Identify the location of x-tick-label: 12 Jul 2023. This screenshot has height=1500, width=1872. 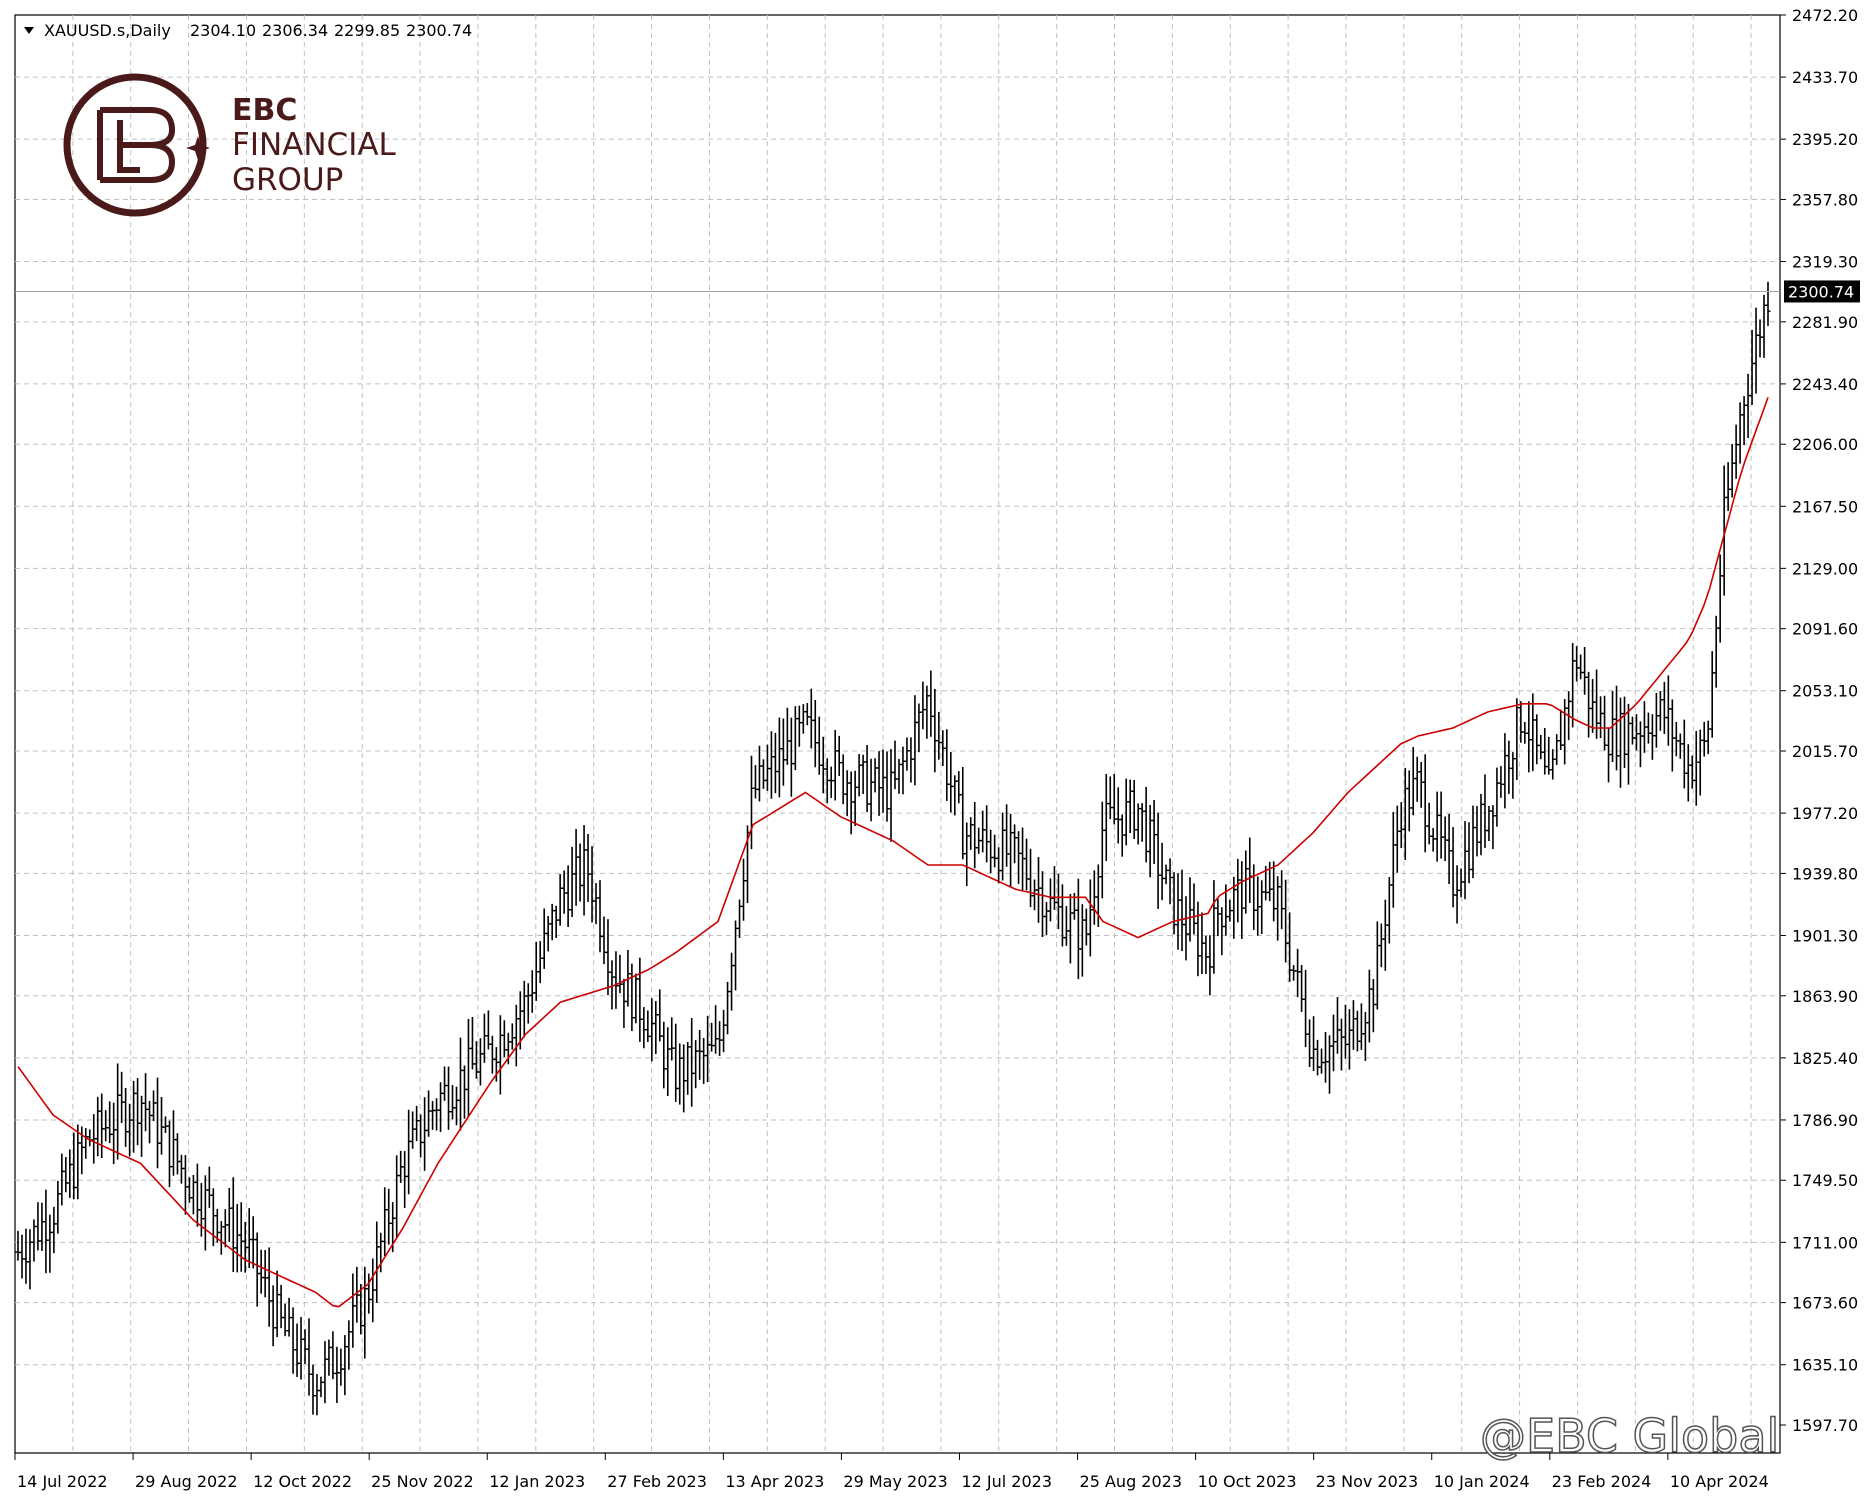
(1006, 1481).